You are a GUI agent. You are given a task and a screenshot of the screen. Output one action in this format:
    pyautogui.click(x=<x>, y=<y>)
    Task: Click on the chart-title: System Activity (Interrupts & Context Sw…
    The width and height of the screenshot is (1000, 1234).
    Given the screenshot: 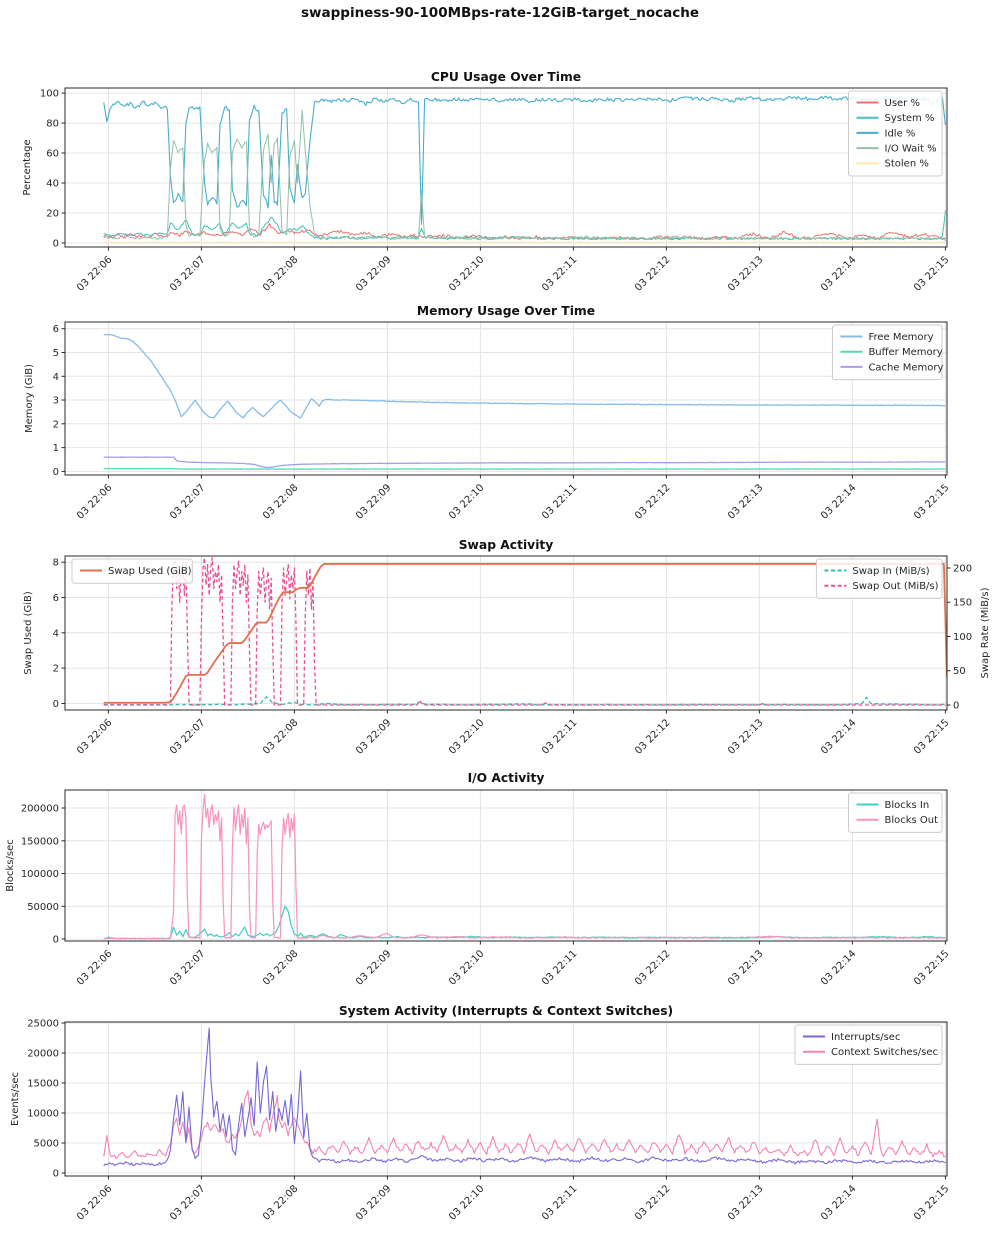 What is the action you would take?
    pyautogui.click(x=506, y=1011)
    